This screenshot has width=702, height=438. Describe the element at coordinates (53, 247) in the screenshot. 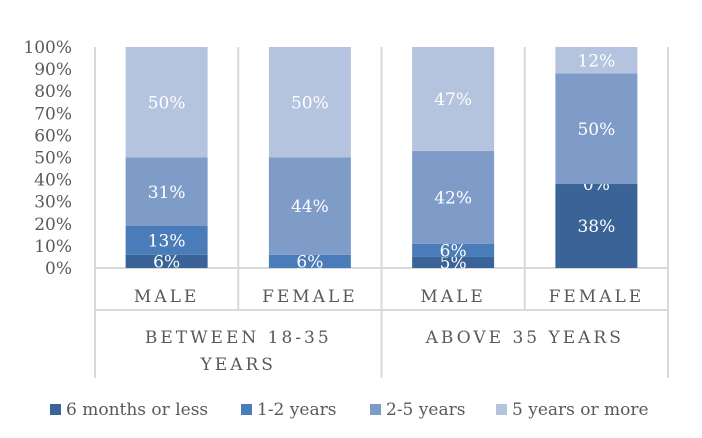

I see `y-tick-label: 10%` at that location.